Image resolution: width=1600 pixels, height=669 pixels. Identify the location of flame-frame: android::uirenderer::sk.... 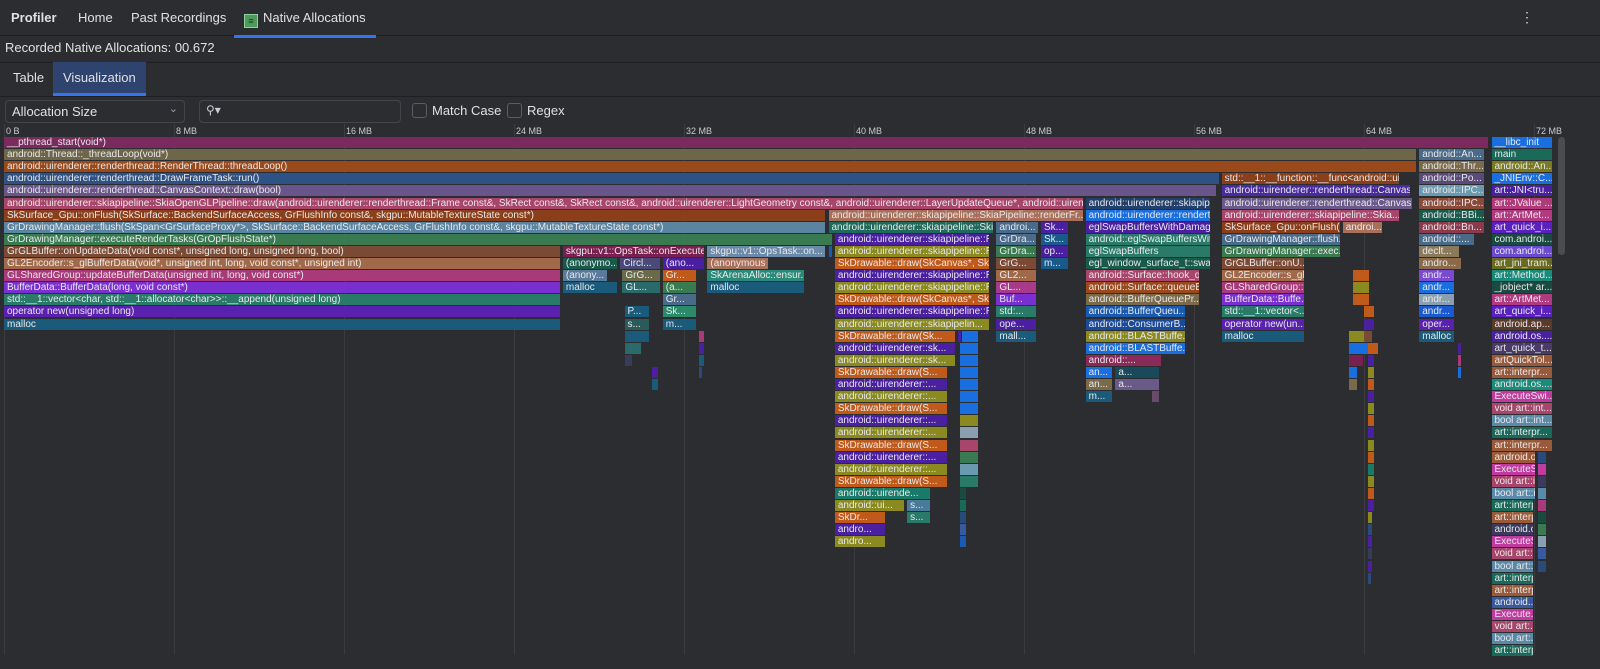
(895, 348).